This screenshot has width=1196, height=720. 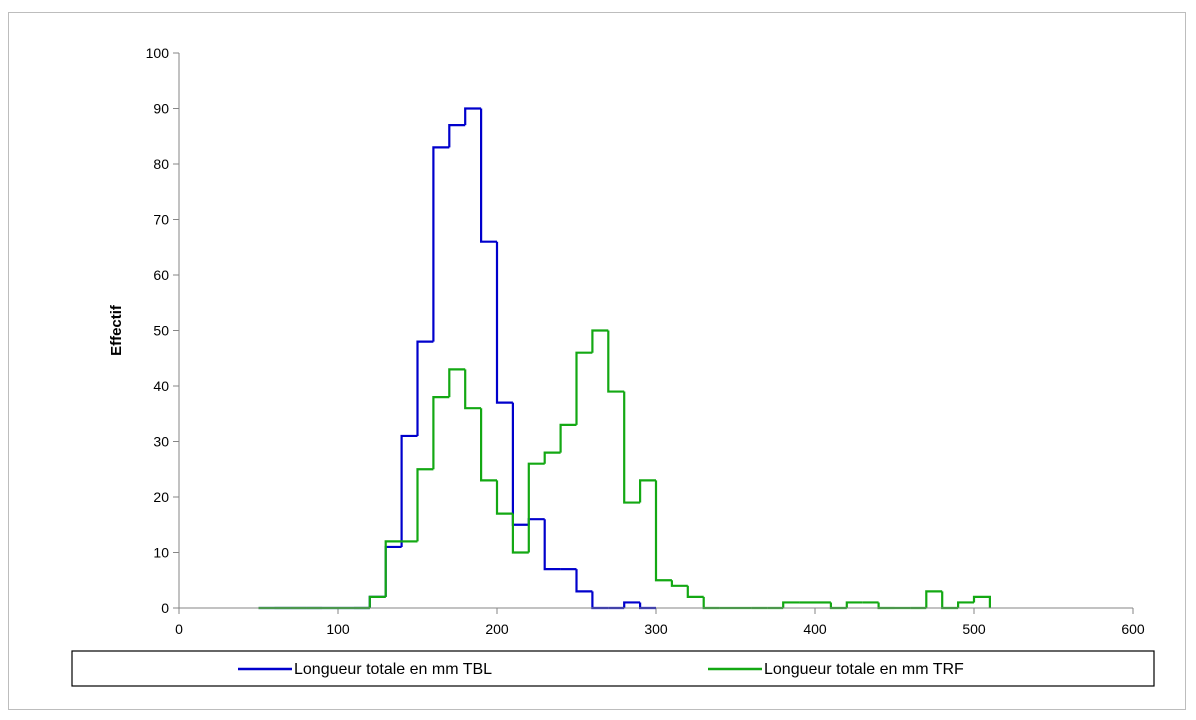 I want to click on x-tick-label: 600, so click(x=1133, y=629).